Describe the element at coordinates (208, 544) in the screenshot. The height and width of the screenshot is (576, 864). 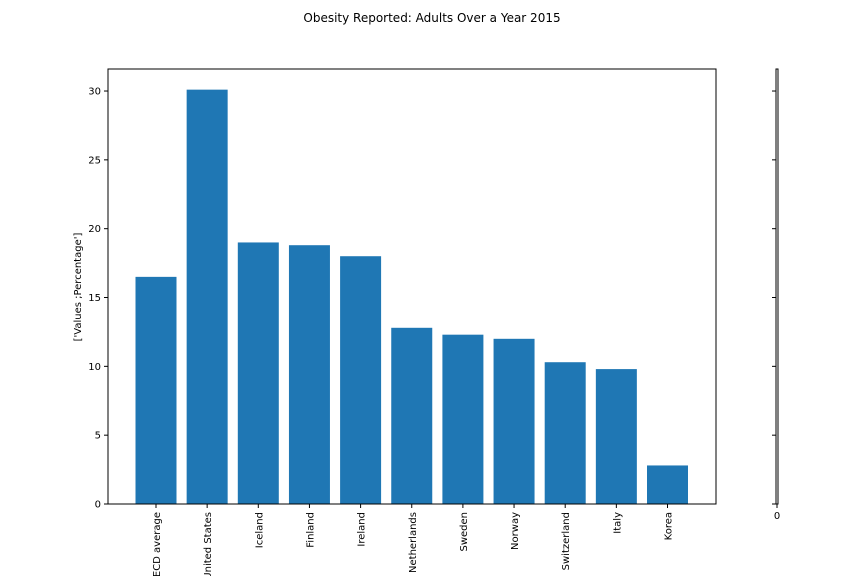
I see `x-tick-label: United States` at that location.